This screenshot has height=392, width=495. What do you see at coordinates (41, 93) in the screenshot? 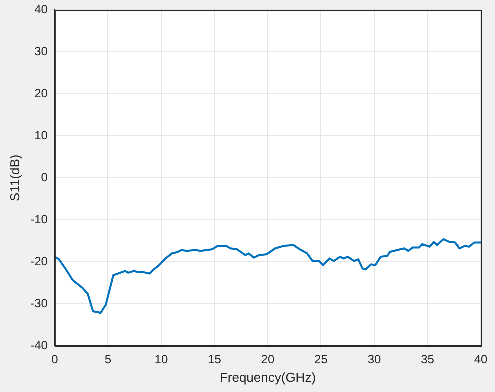
I see `y-tick-label: 20` at bounding box center [41, 93].